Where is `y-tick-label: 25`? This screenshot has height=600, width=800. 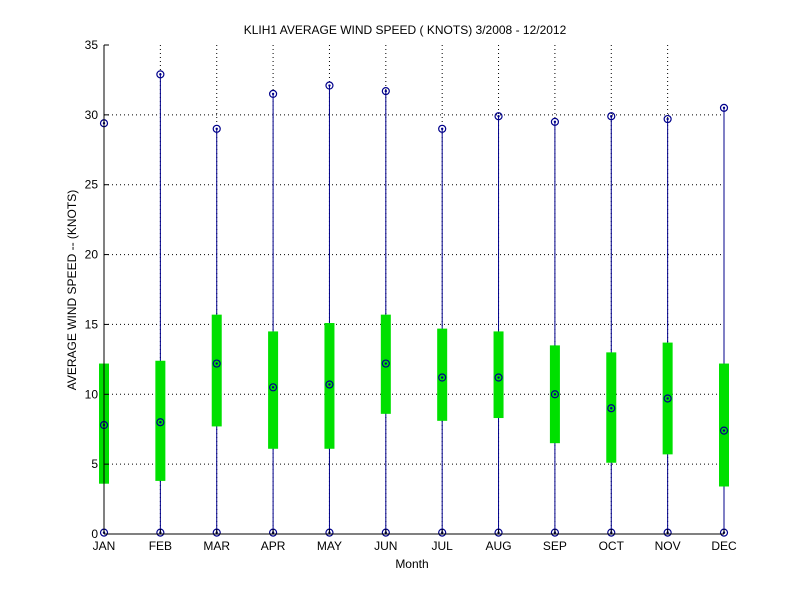 y-tick-label: 25 is located at coordinates (92, 185).